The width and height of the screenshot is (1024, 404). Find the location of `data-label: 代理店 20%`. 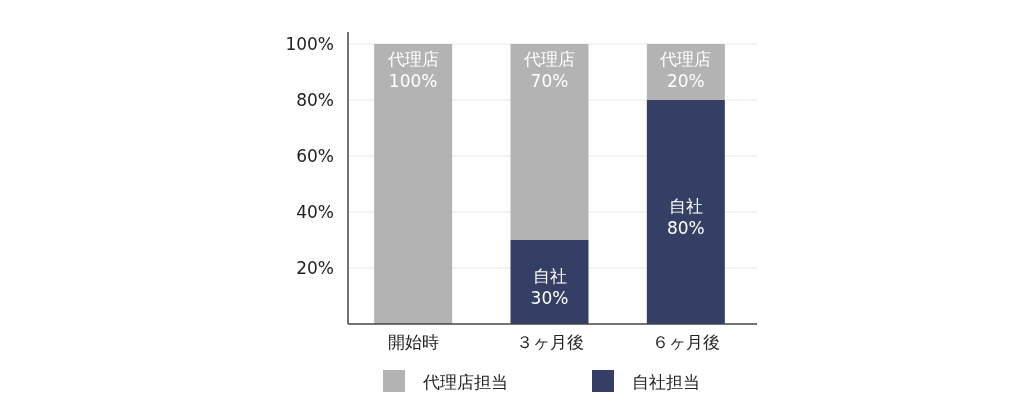

data-label: 代理店 20% is located at coordinates (685, 70).